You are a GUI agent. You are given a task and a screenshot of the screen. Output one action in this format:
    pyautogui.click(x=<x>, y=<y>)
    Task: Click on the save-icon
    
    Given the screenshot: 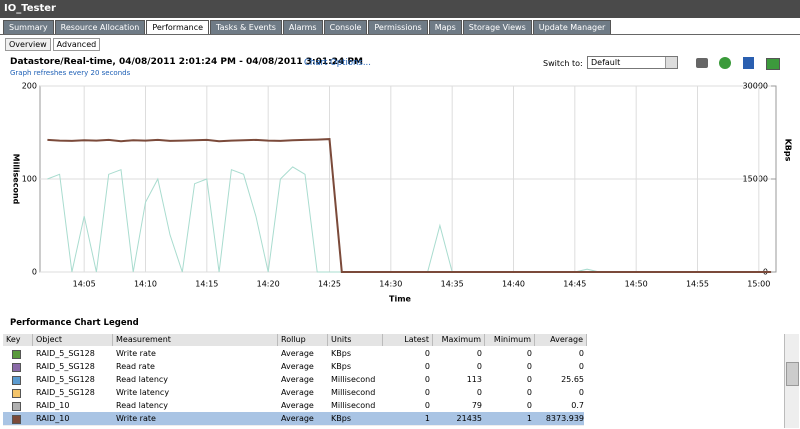 What is the action you would take?
    pyautogui.click(x=748, y=63)
    